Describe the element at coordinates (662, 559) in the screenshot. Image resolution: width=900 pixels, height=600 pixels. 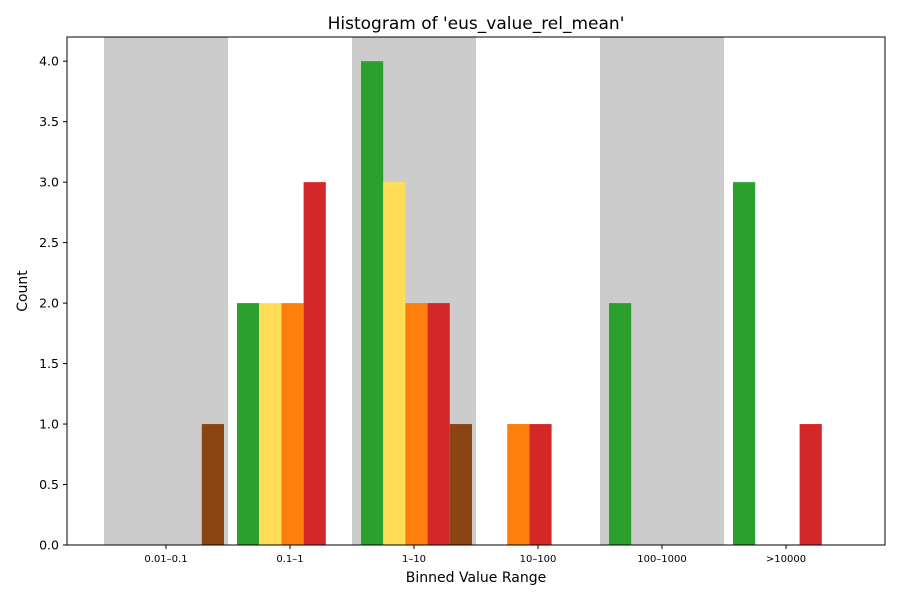
I see `x-tick-label: 100–1000` at that location.